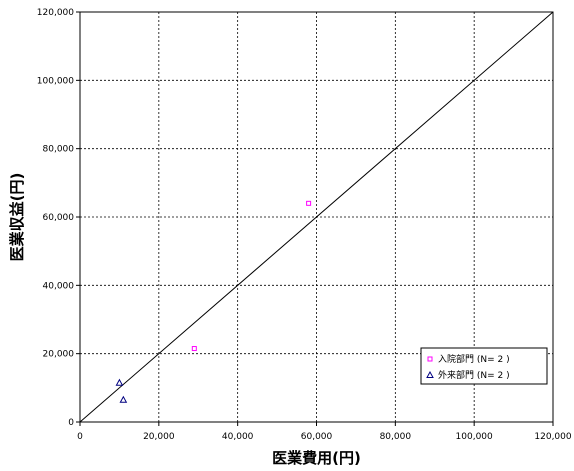  I want to click on legend-box, so click(484, 366).